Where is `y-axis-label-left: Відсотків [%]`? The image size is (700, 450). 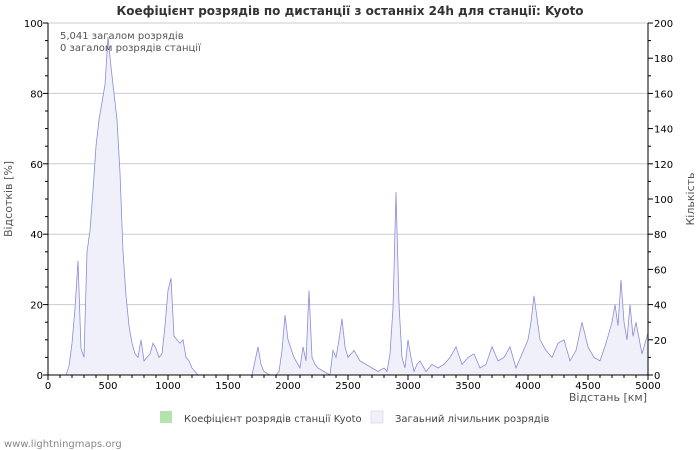 y-axis-label-left: Відсотків [%] is located at coordinates (8, 199).